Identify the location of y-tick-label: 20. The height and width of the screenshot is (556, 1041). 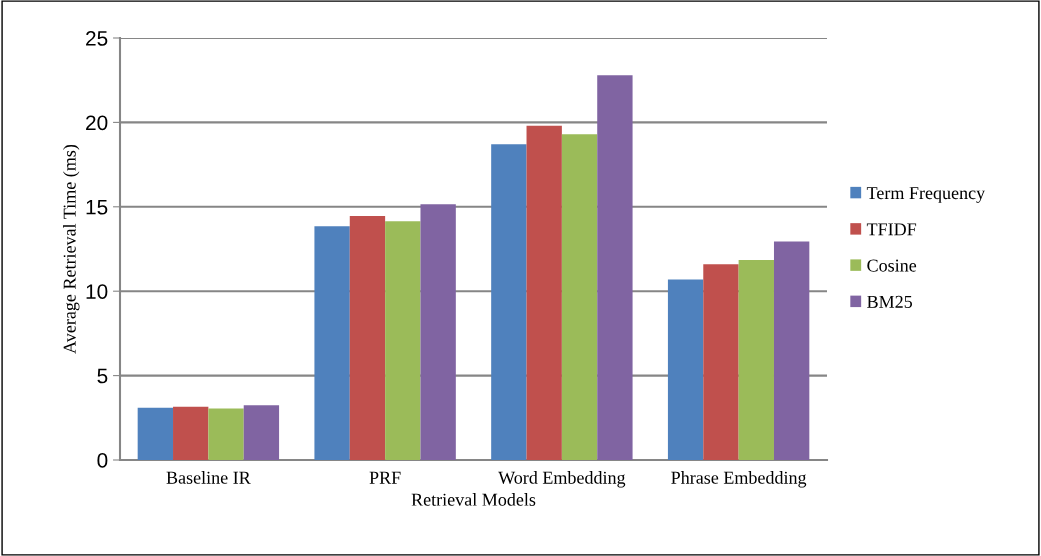
(97, 123).